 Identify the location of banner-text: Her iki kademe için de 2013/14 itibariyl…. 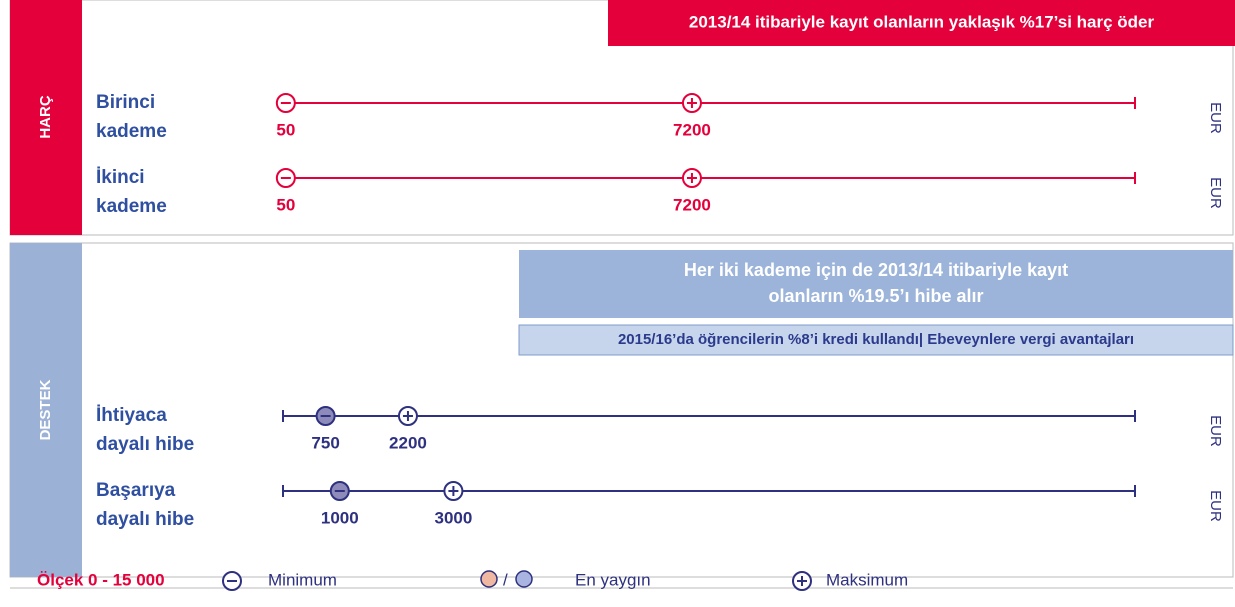
(876, 270).